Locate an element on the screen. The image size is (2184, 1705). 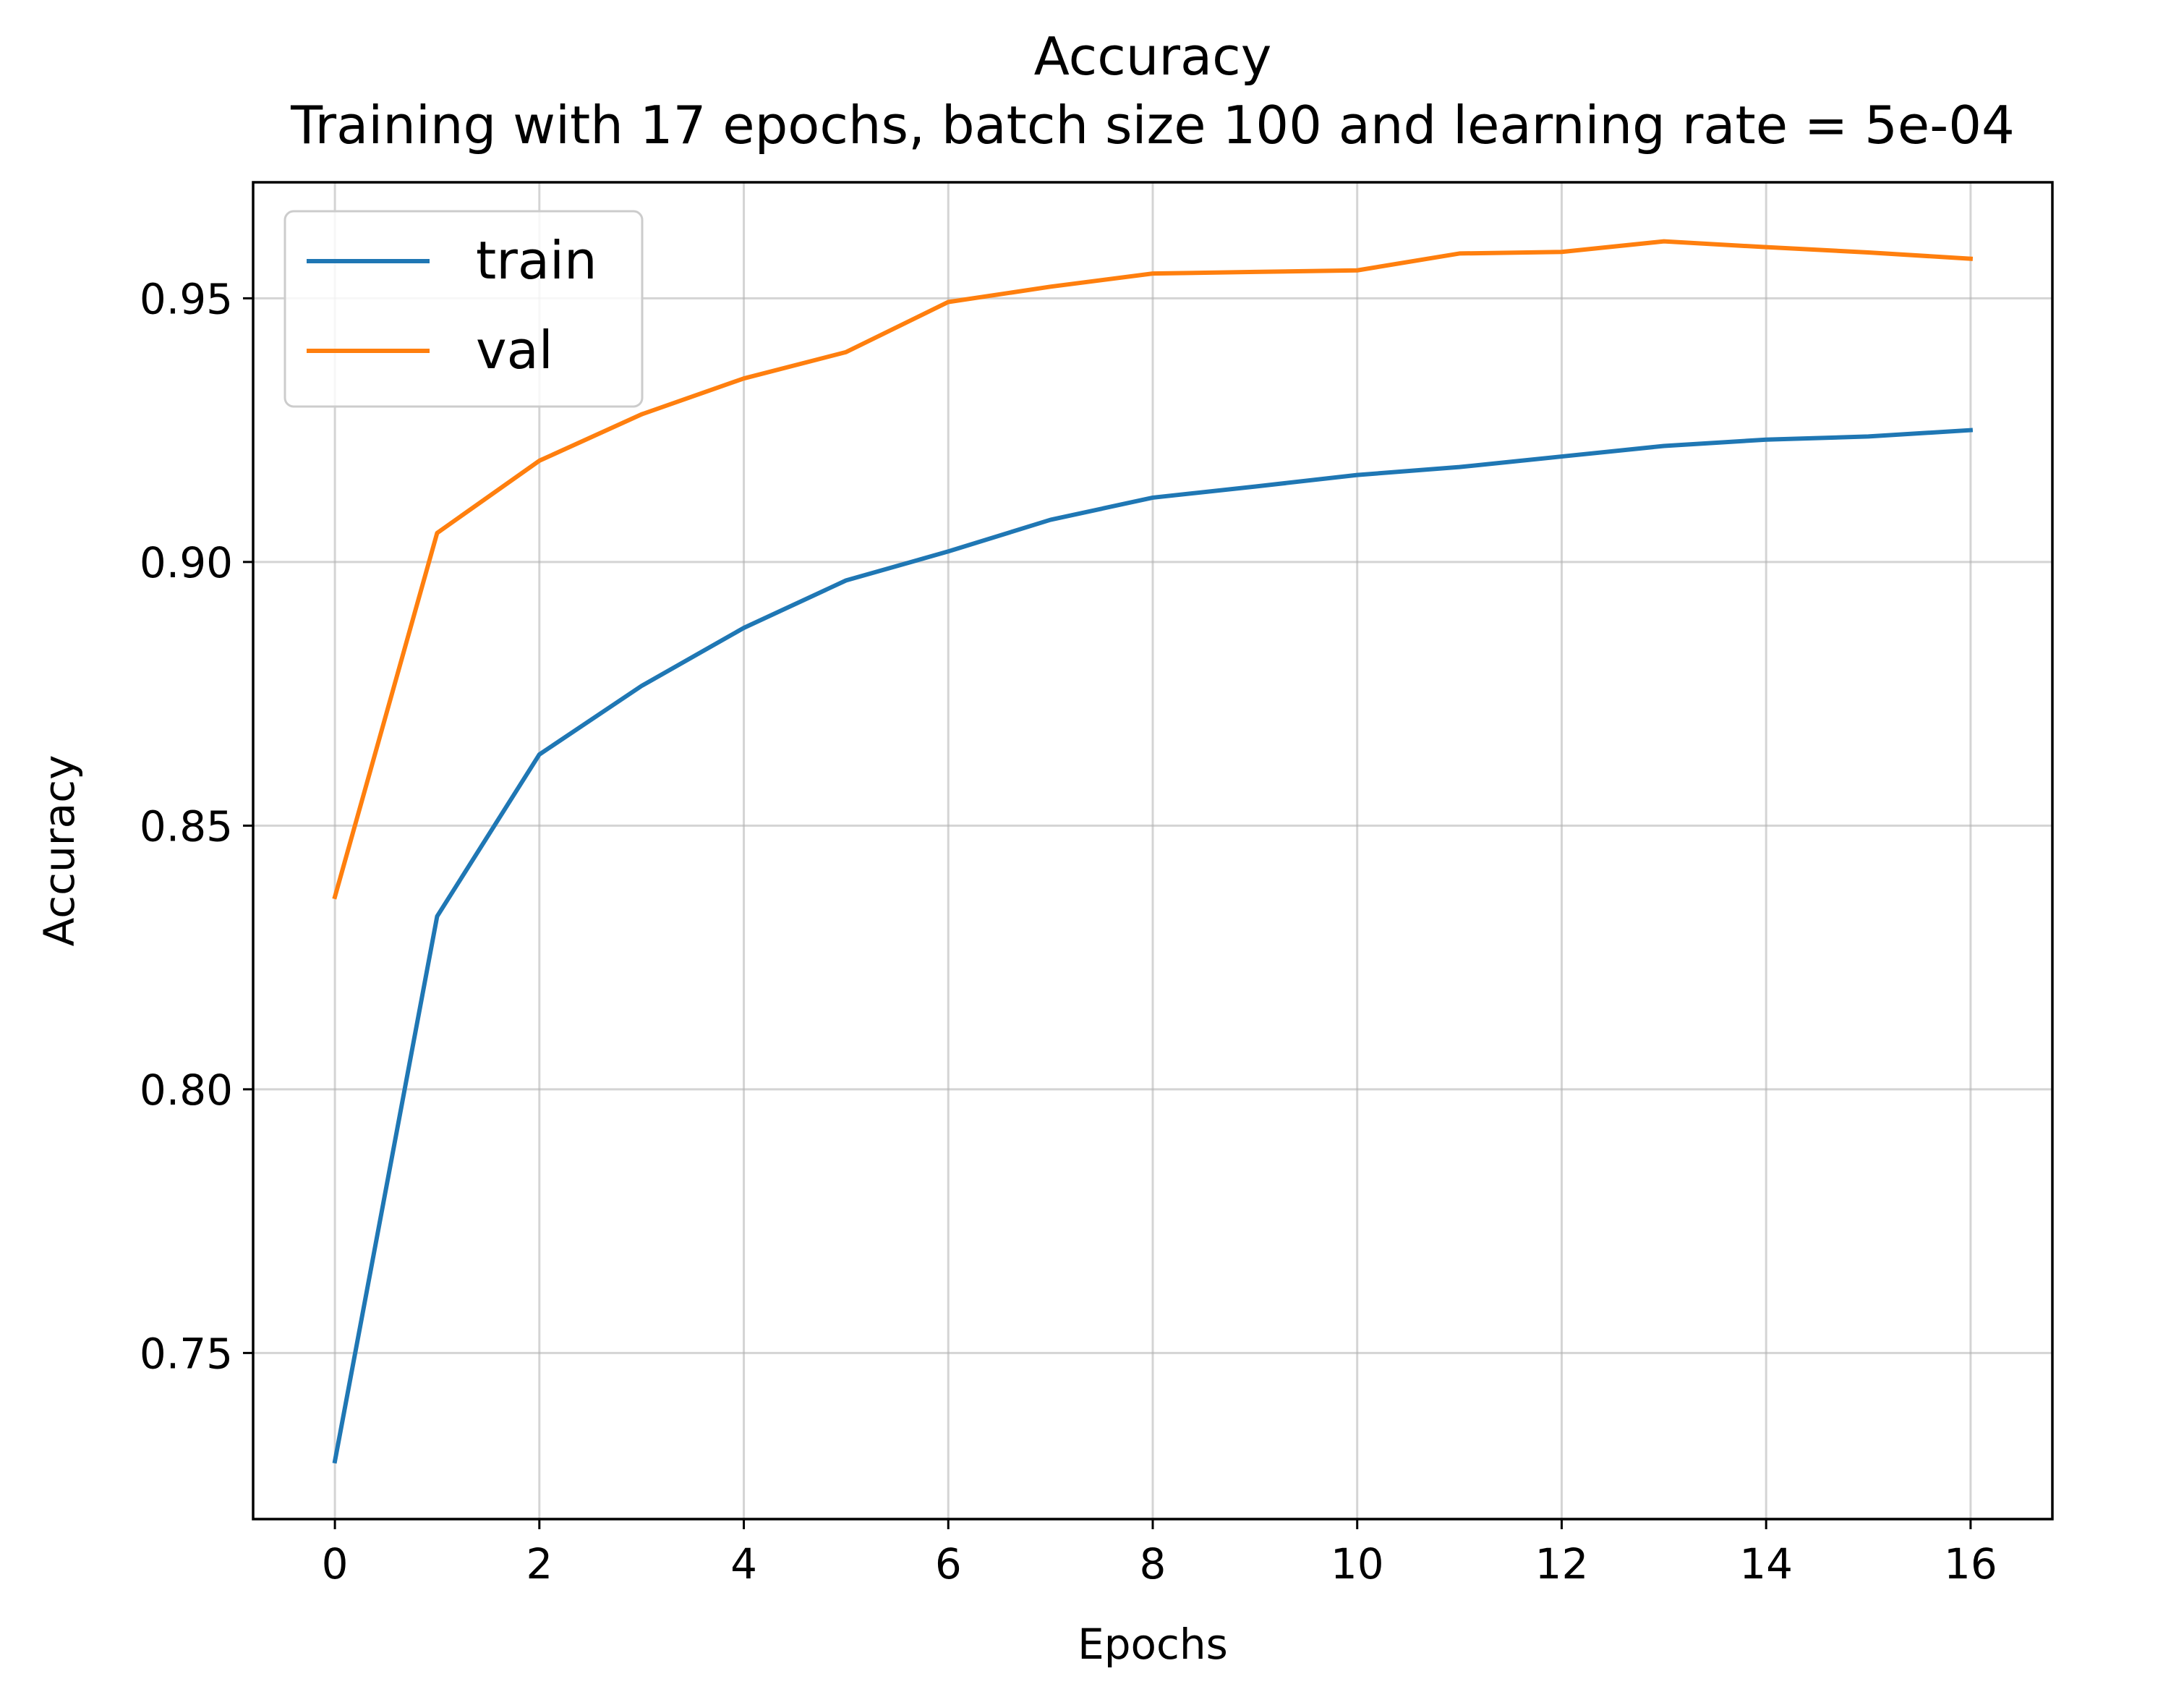
y-axis-label: Accuracy is located at coordinates (59, 851).